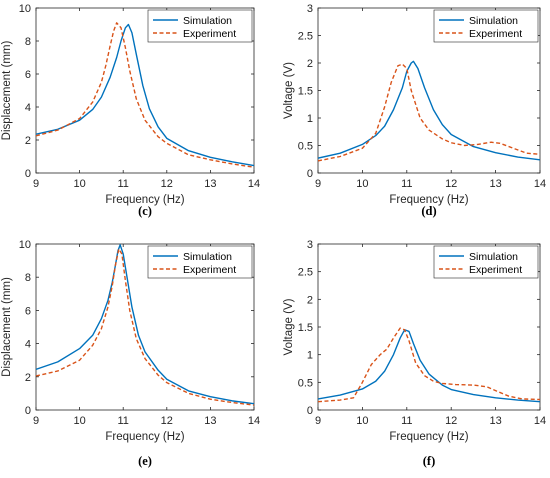  What do you see at coordinates (145, 461) in the screenshot?
I see `panel-caption: (e)` at bounding box center [145, 461].